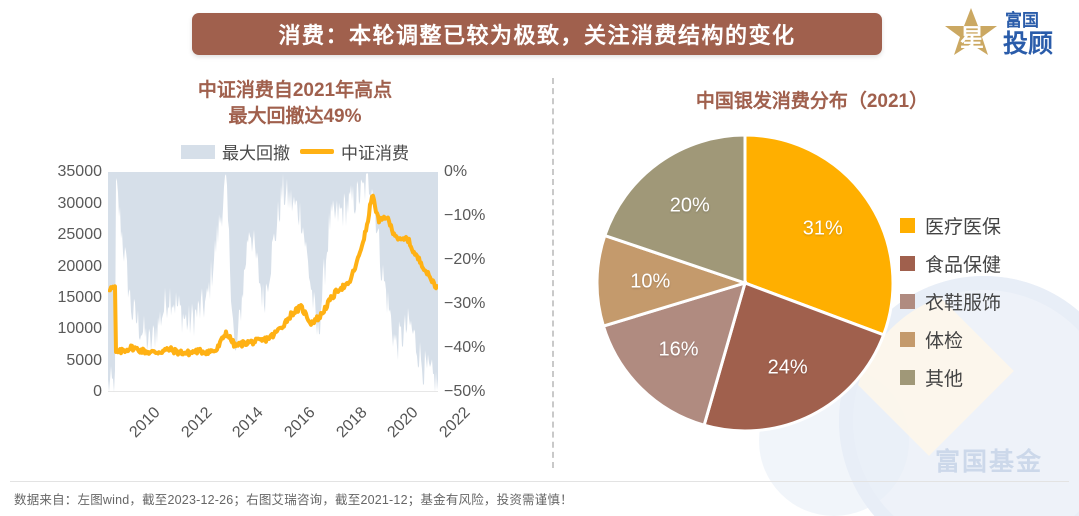 The height and width of the screenshot is (516, 1079). What do you see at coordinates (988, 462) in the screenshot?
I see `watermark-text: 富国基金` at bounding box center [988, 462].